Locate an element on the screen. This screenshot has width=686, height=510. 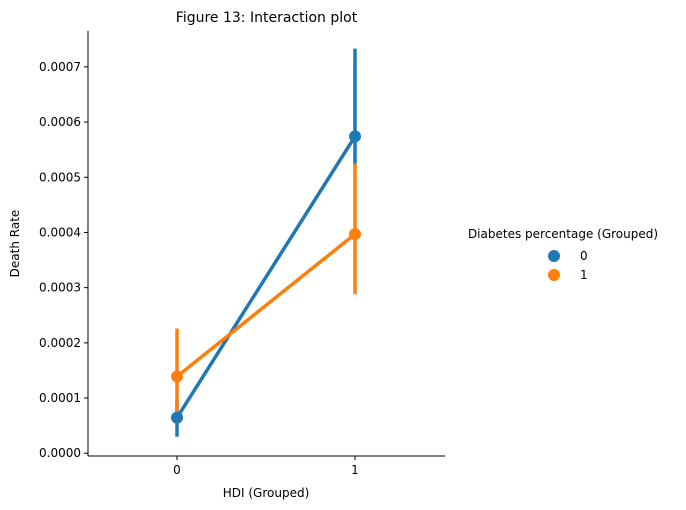
y-tick-label: 0.0000 is located at coordinates (60, 453).